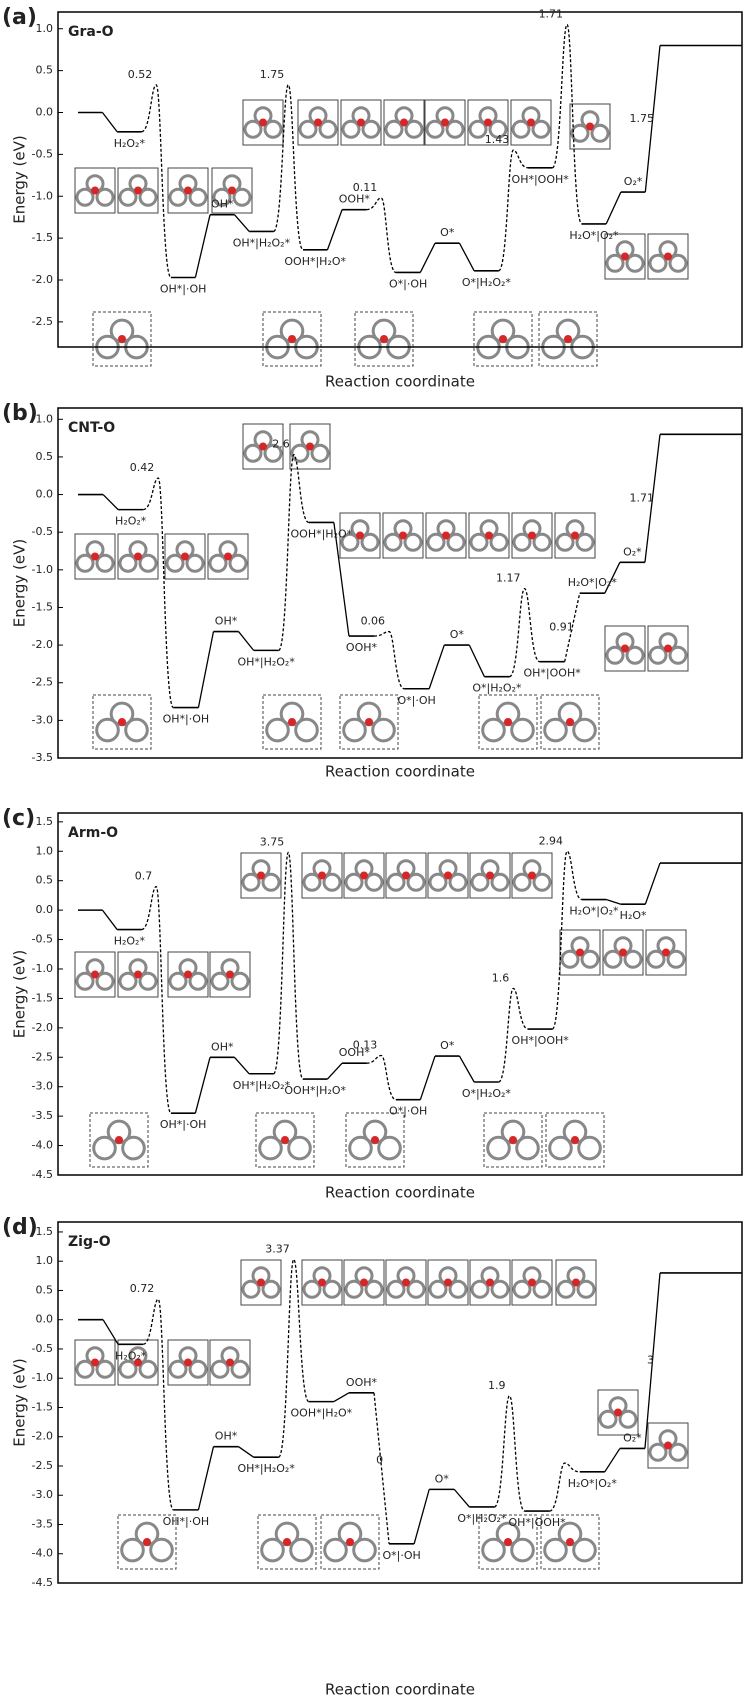  What do you see at coordinates (140, 74) in the screenshot?
I see `barrier-label: 0.52` at bounding box center [140, 74].